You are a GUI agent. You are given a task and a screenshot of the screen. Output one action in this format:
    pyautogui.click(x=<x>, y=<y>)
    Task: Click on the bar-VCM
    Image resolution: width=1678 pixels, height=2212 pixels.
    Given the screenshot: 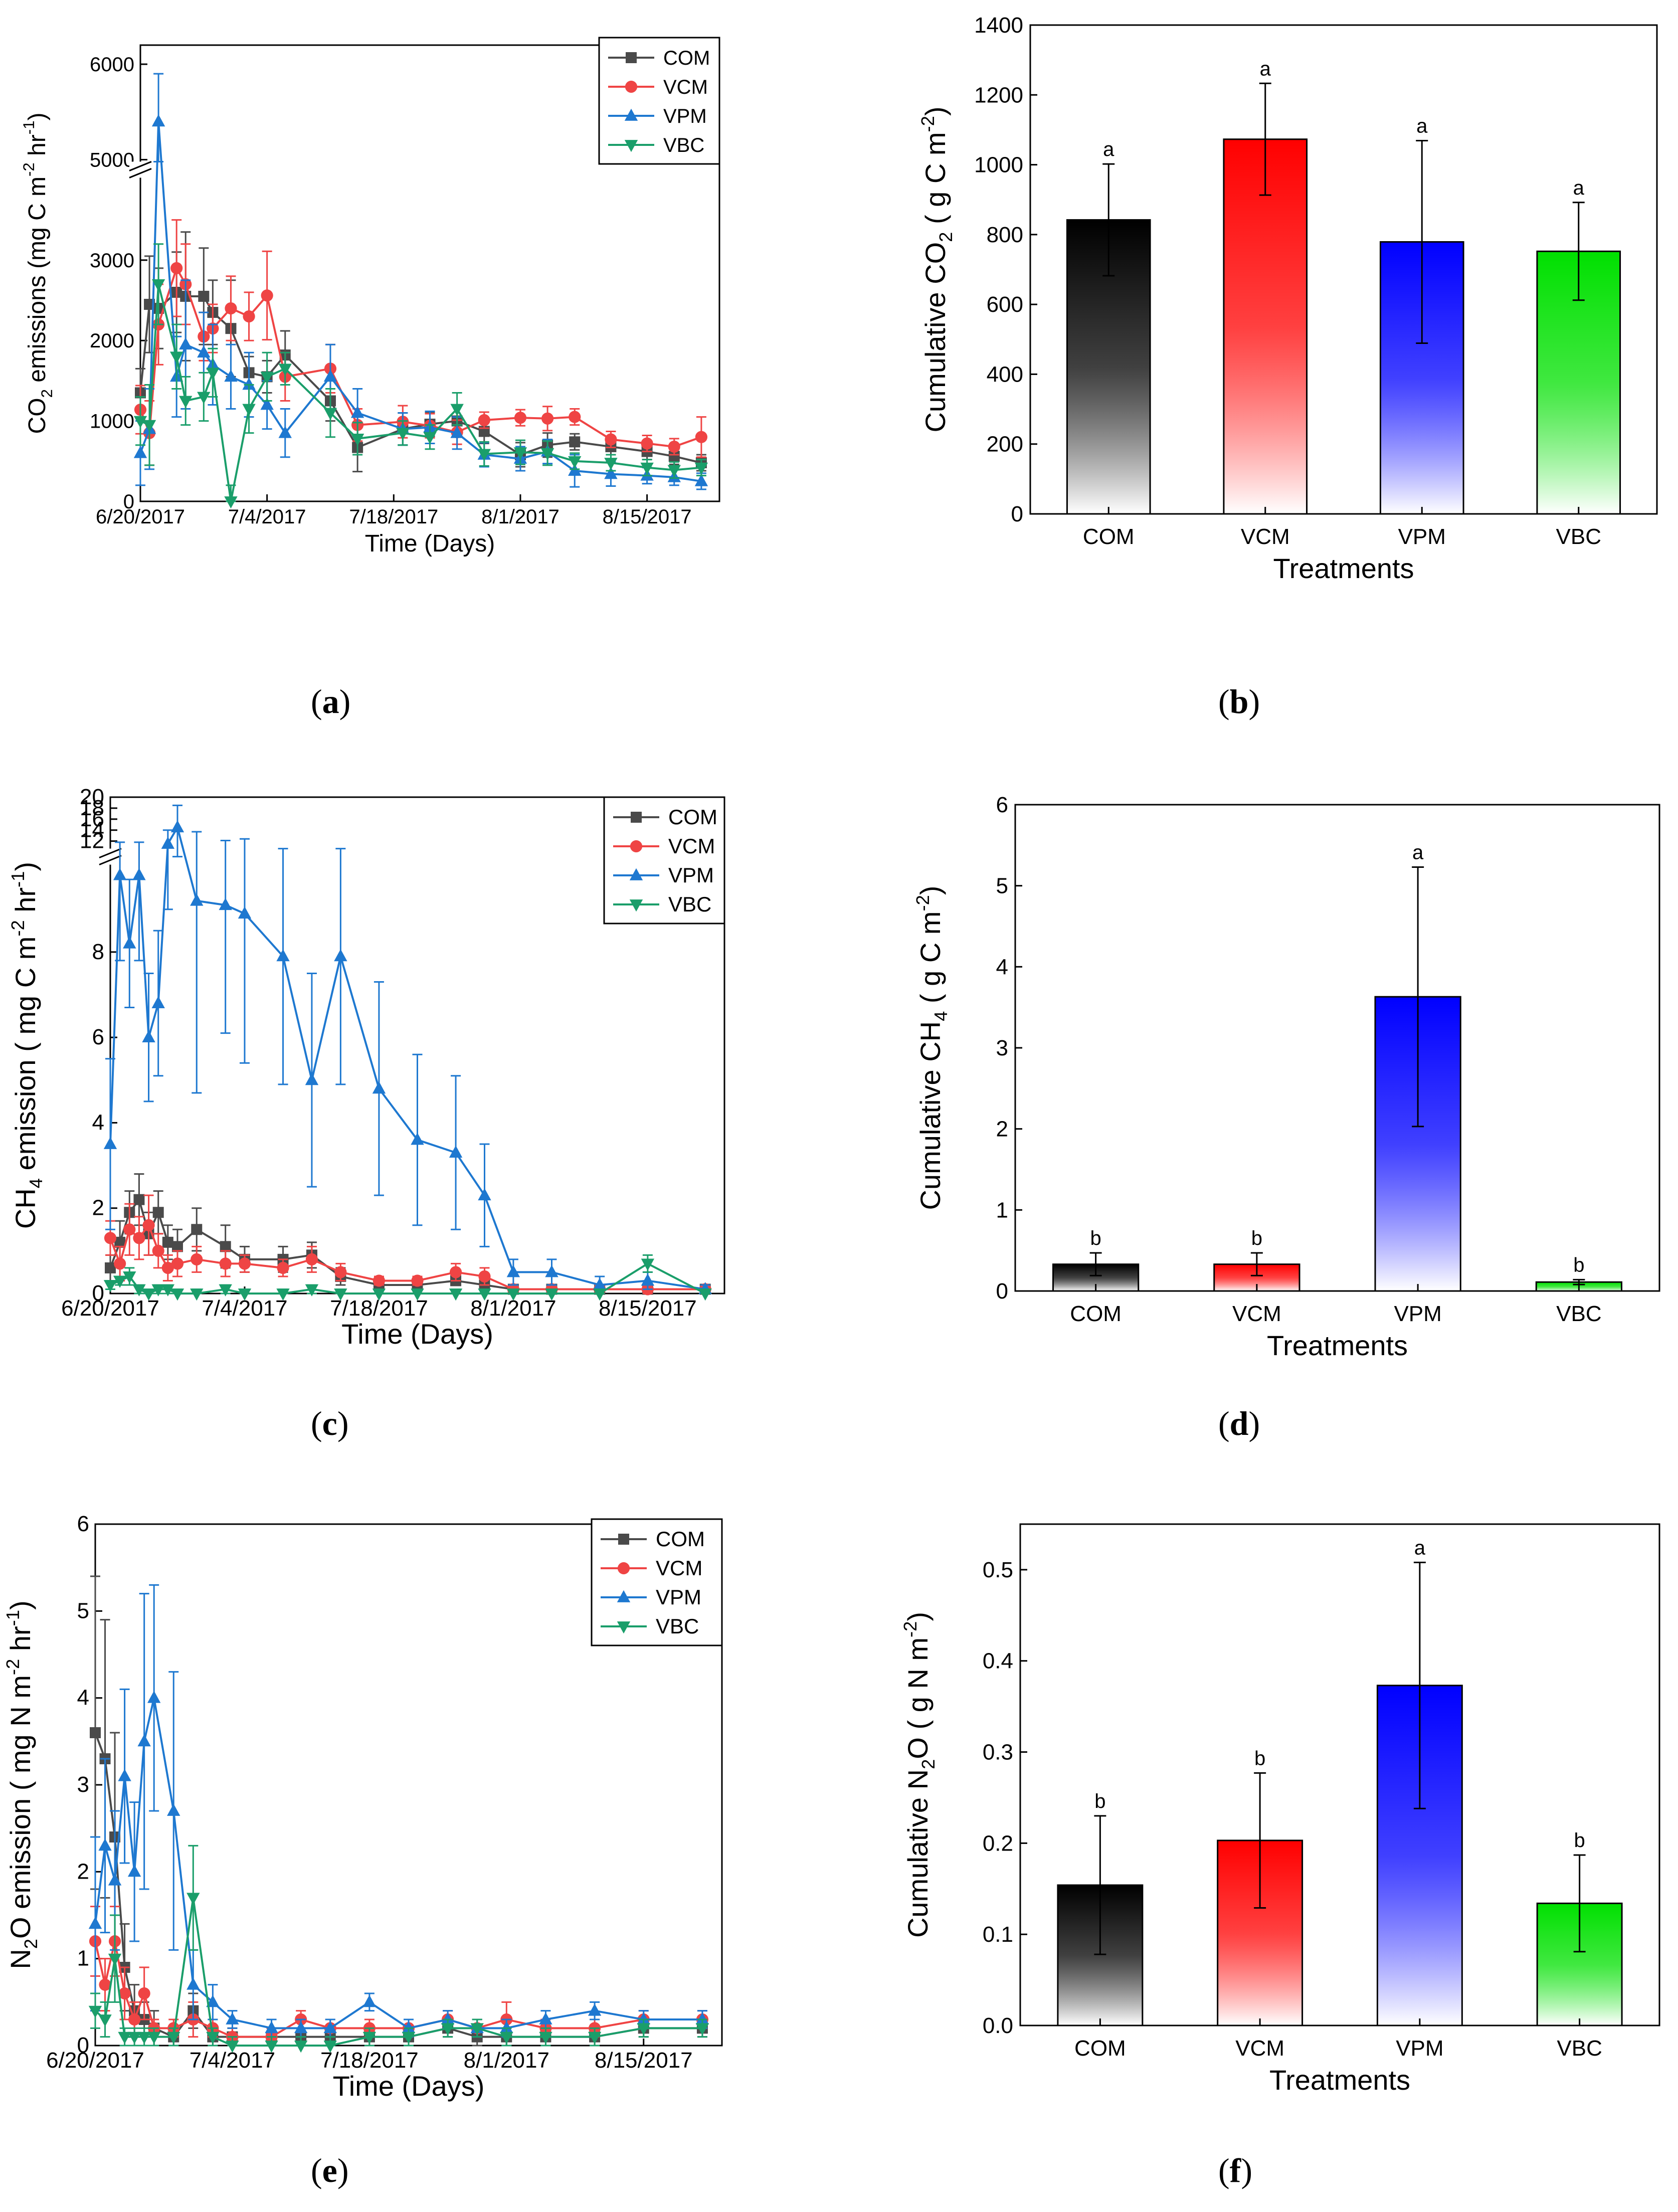 What is the action you would take?
    pyautogui.click(x=1265, y=327)
    